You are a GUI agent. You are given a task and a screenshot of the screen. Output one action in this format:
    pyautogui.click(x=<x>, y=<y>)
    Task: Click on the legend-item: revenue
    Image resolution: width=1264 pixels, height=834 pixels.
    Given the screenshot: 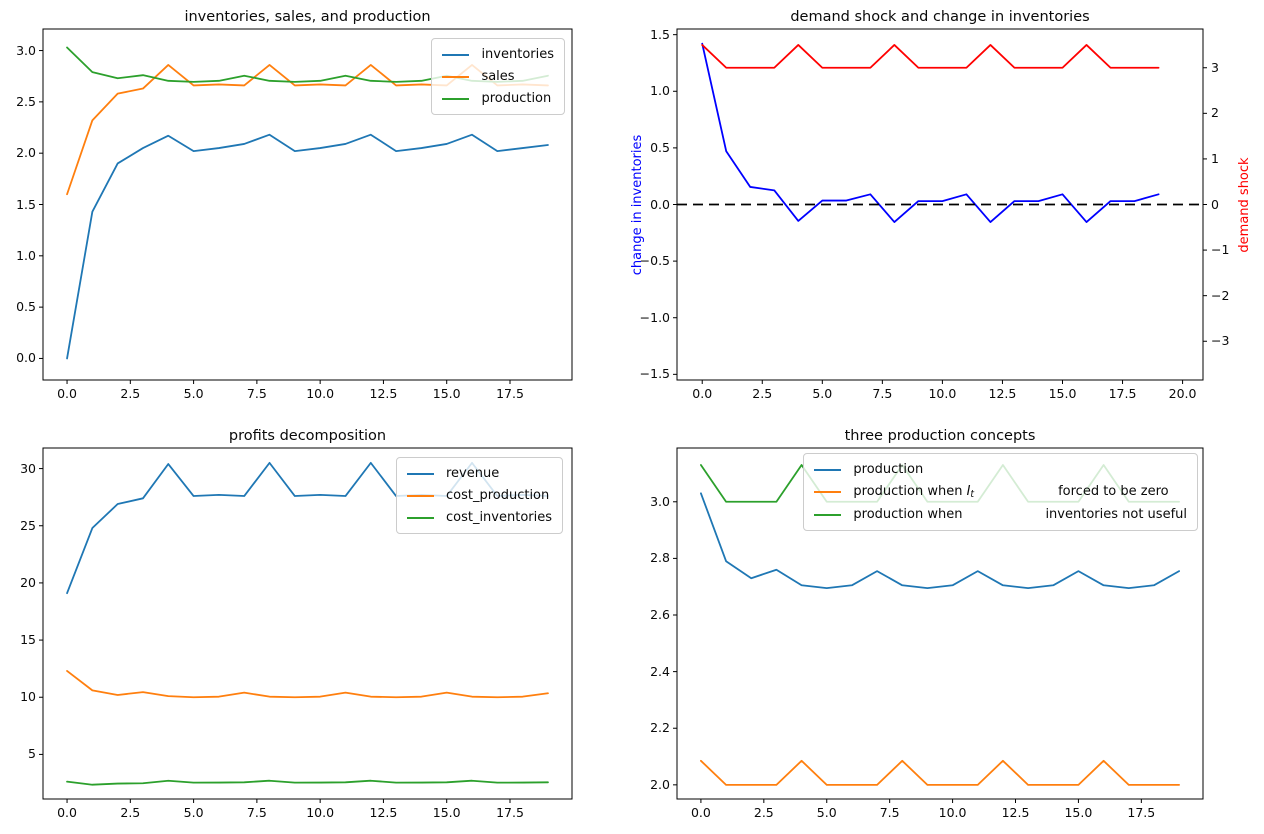 What is the action you would take?
    pyautogui.click(x=479, y=473)
    